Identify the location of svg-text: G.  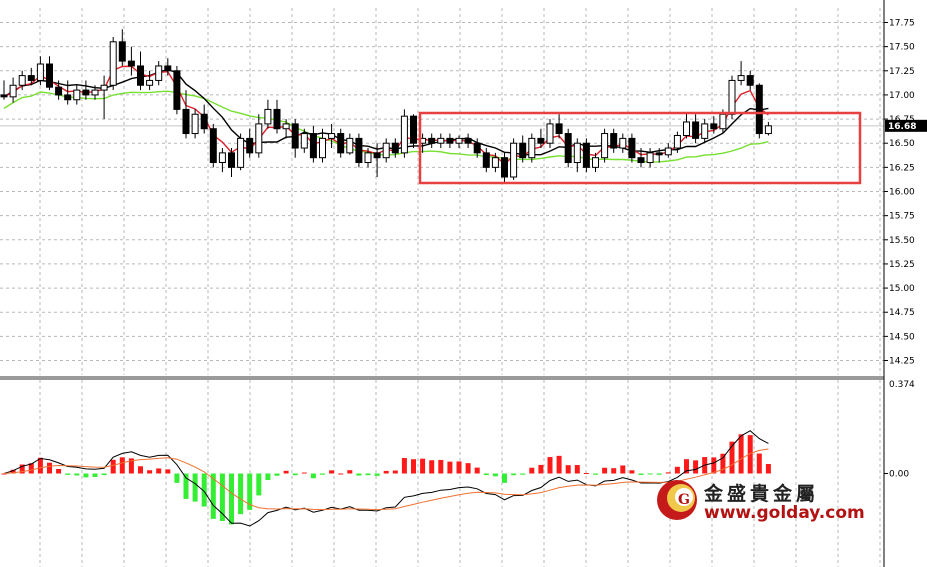
(684, 500).